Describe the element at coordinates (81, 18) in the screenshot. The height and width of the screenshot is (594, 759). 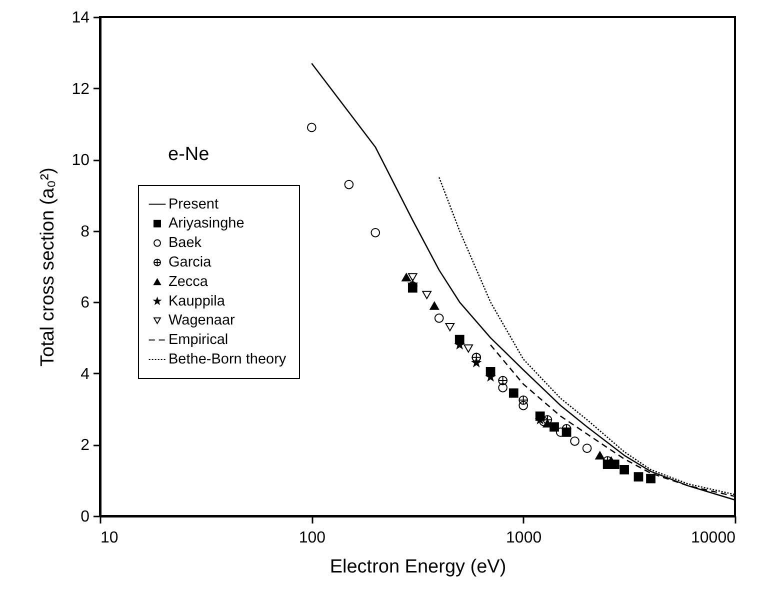
I see `y-tick-label: 14` at that location.